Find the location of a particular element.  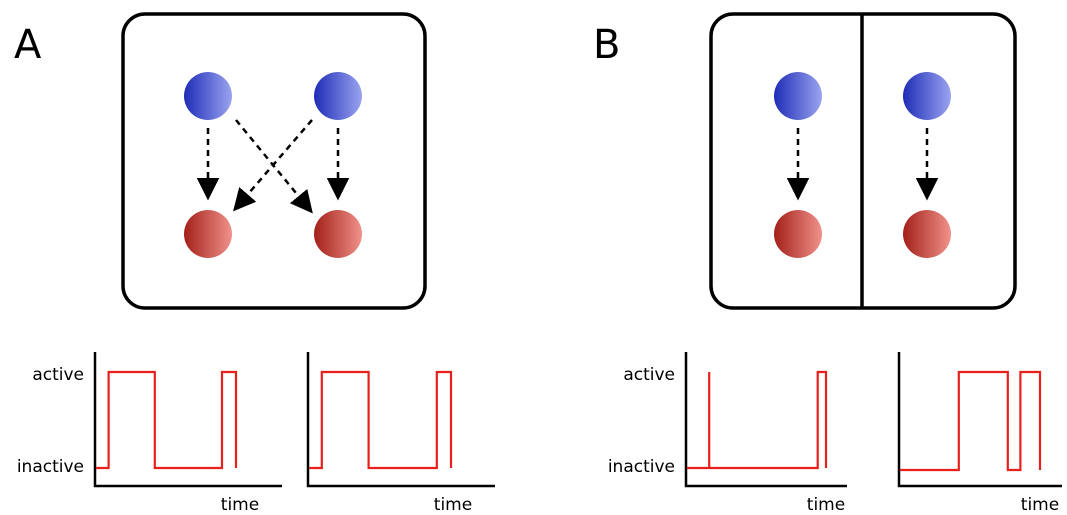

panel-a-trace-plot-1: active inactive time is located at coordinates (149, 433).